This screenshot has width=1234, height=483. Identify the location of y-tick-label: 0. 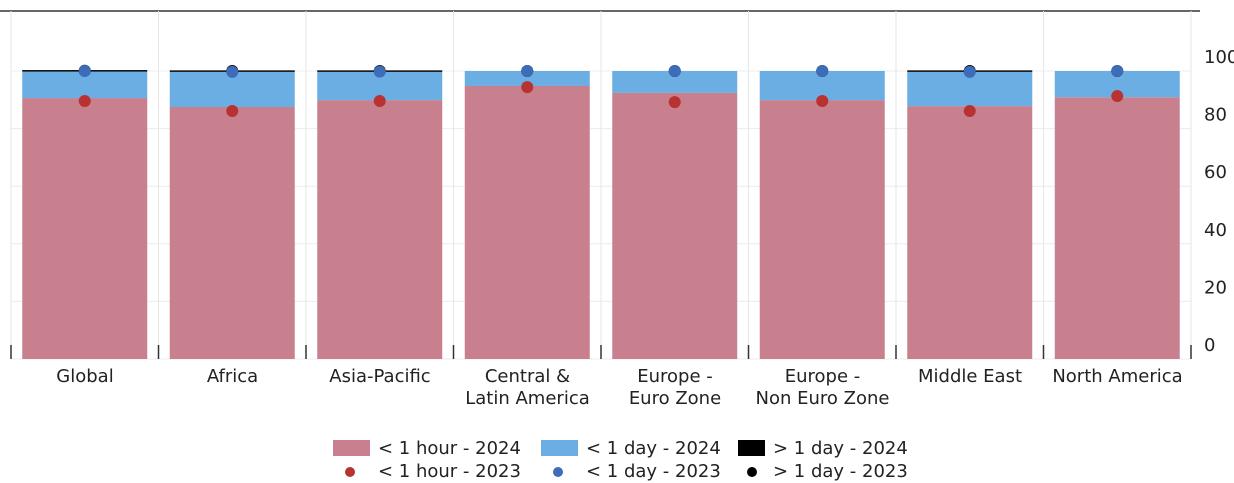
(1209, 345).